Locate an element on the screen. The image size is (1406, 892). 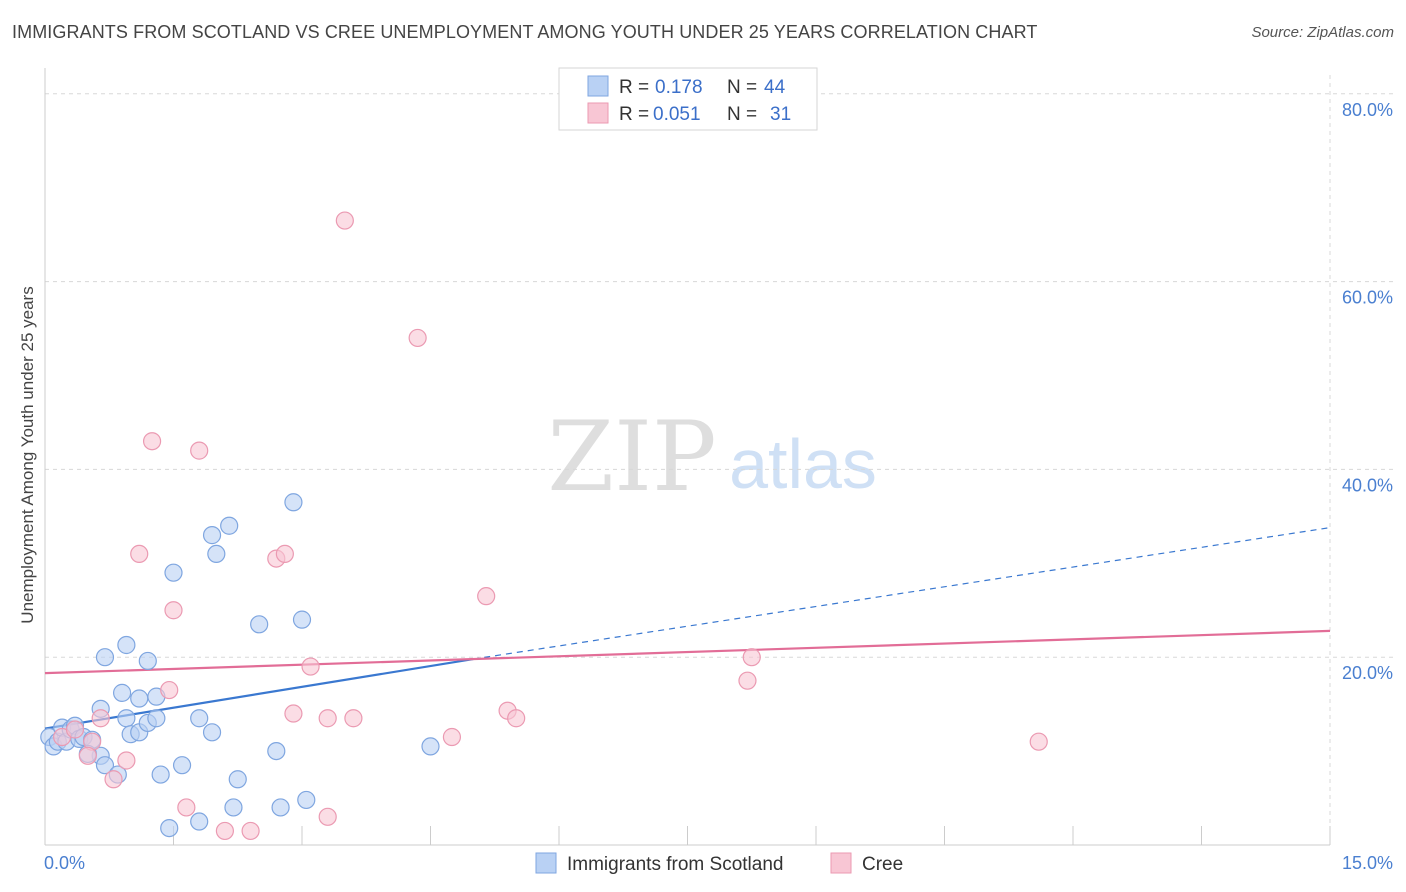
legend-r-label-1: R = is located at coordinates (634, 87).